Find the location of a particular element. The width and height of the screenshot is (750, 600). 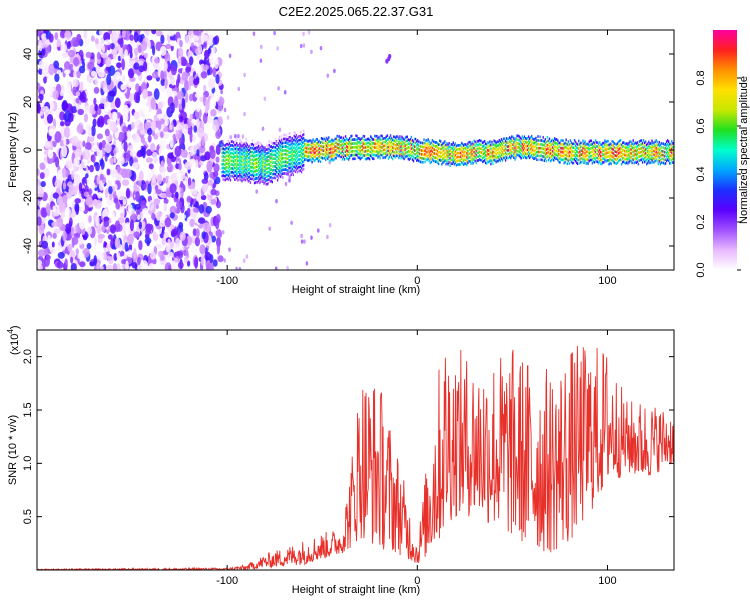

spectrogram-ylabel: Frequency (Hz) is located at coordinates (13, 150).